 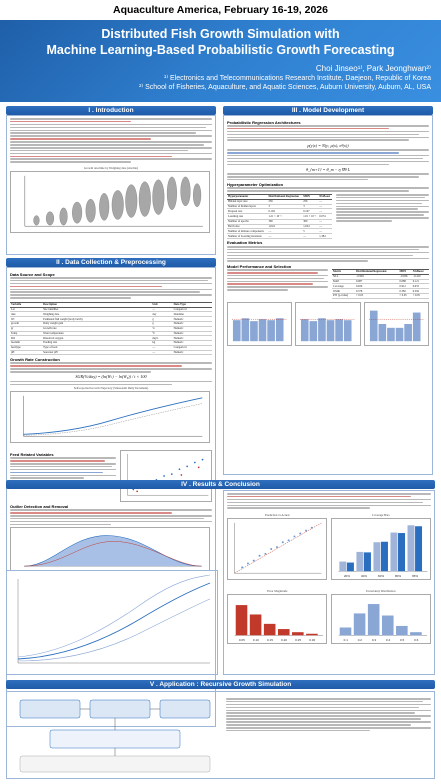 What do you see at coordinates (414, 576) in the screenshot?
I see `coverage-chart-tick-label: 95%` at bounding box center [414, 576].